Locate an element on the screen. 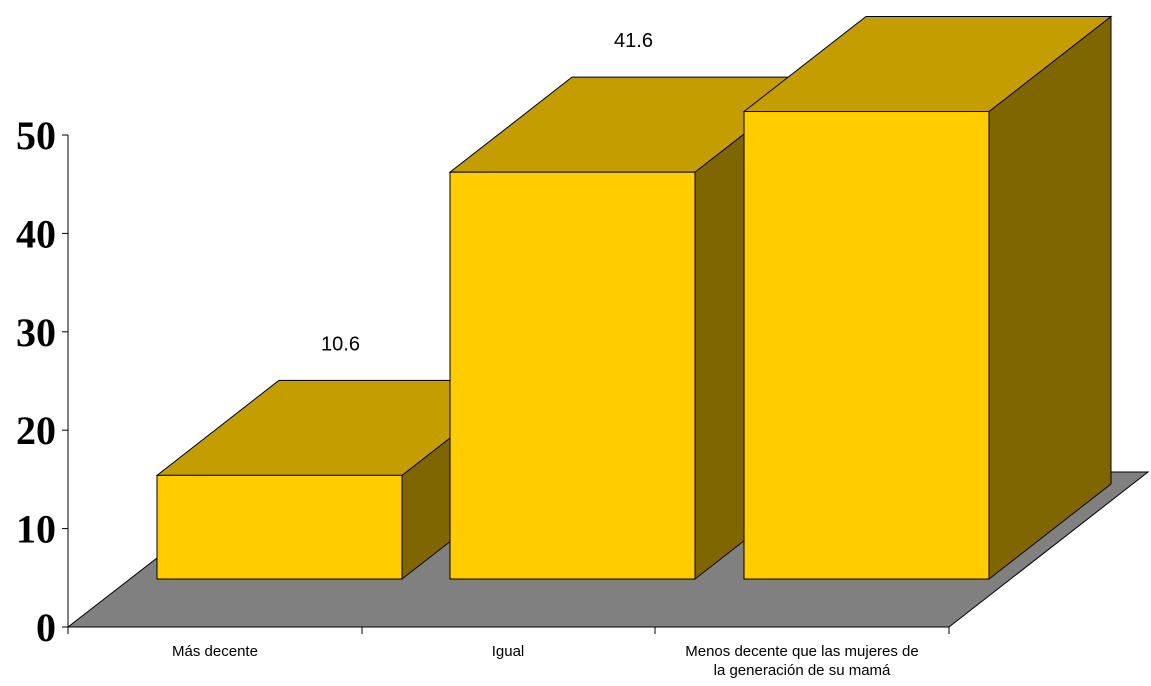 The image size is (1151, 686). data-label: 10.6 is located at coordinates (340, 344).